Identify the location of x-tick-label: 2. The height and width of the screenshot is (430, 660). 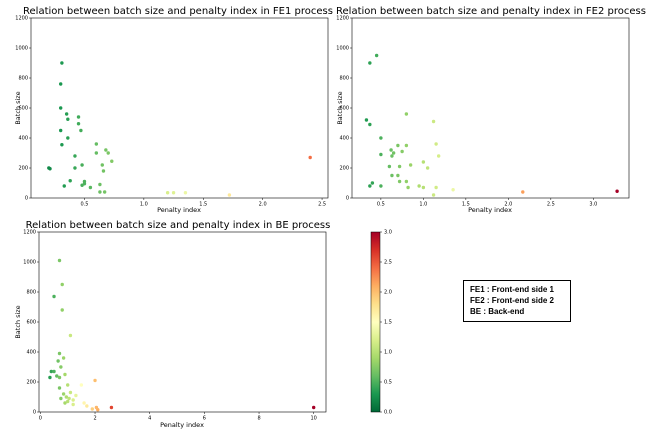
(94, 419).